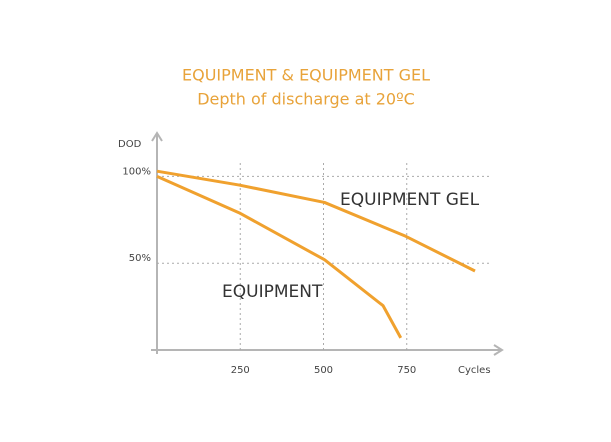 Image resolution: width=611 pixels, height=442 pixels. What do you see at coordinates (474, 370) in the screenshot?
I see `x-axis-label: Cycles` at bounding box center [474, 370].